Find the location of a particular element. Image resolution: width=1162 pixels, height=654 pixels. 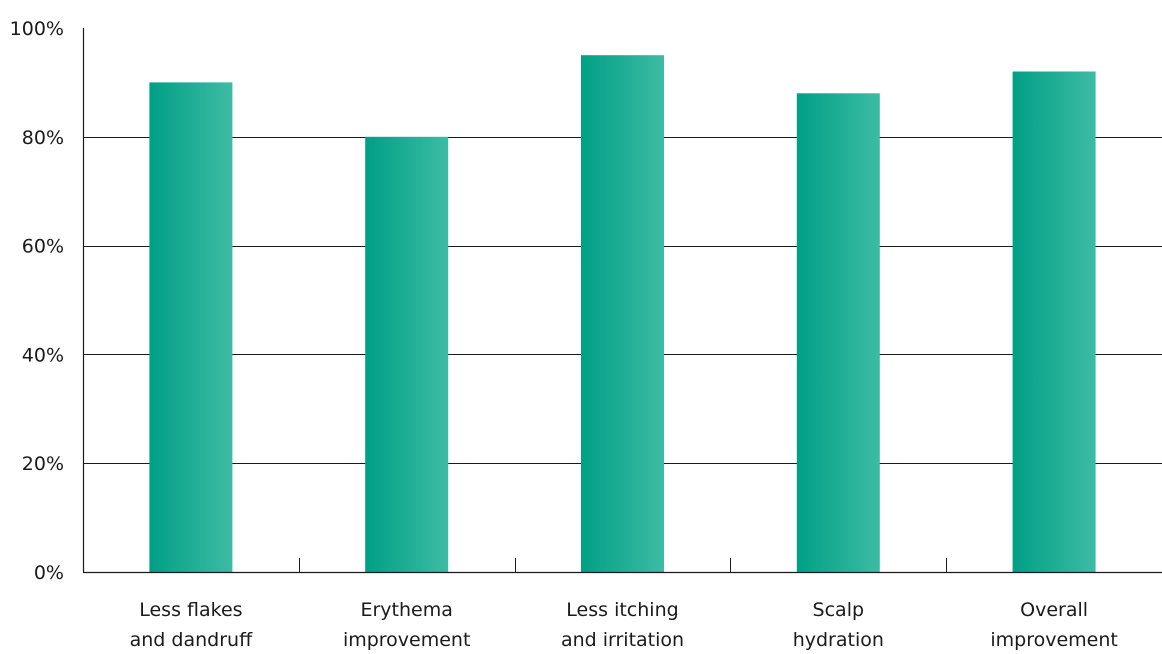

x-category-label-line: and irritation is located at coordinates (622, 640).